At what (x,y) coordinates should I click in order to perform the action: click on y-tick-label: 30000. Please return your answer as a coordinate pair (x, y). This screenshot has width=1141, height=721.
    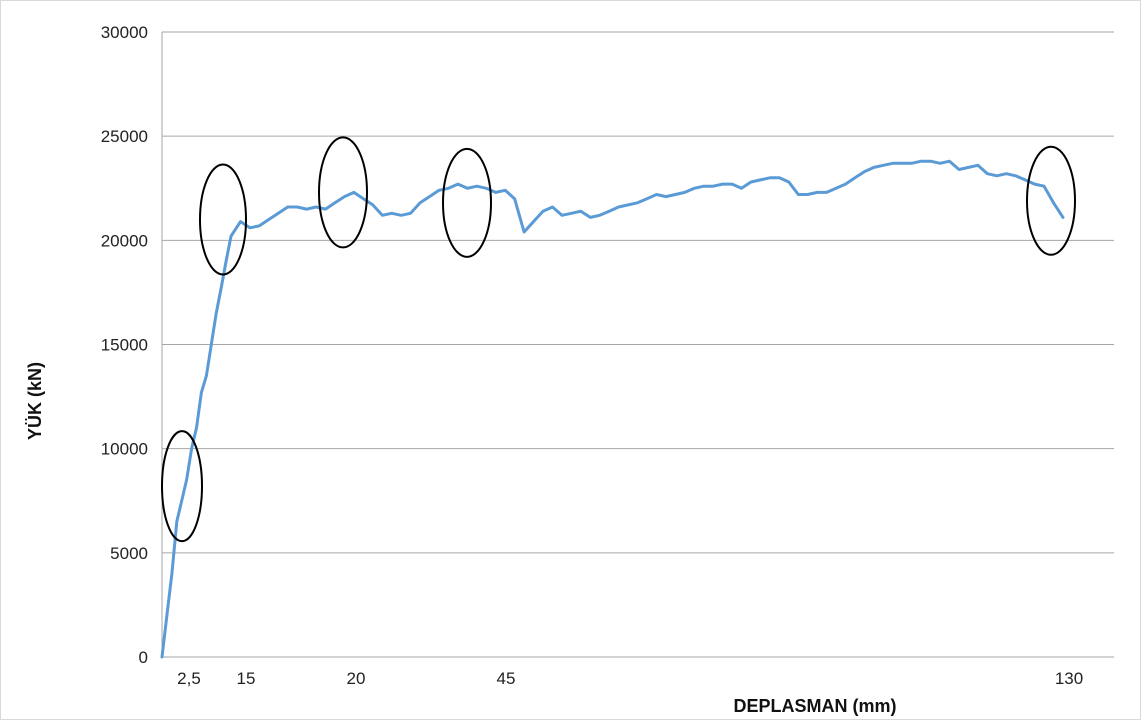
    Looking at the image, I should click on (124, 32).